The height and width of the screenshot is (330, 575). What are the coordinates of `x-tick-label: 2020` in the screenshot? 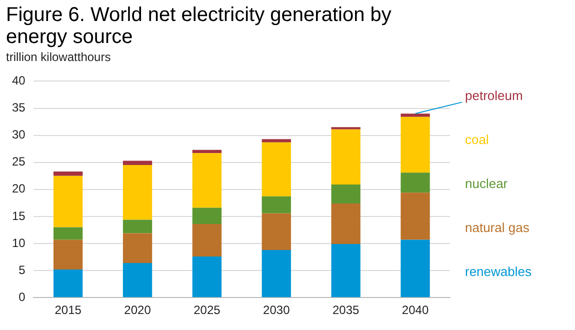 It's located at (138, 310).